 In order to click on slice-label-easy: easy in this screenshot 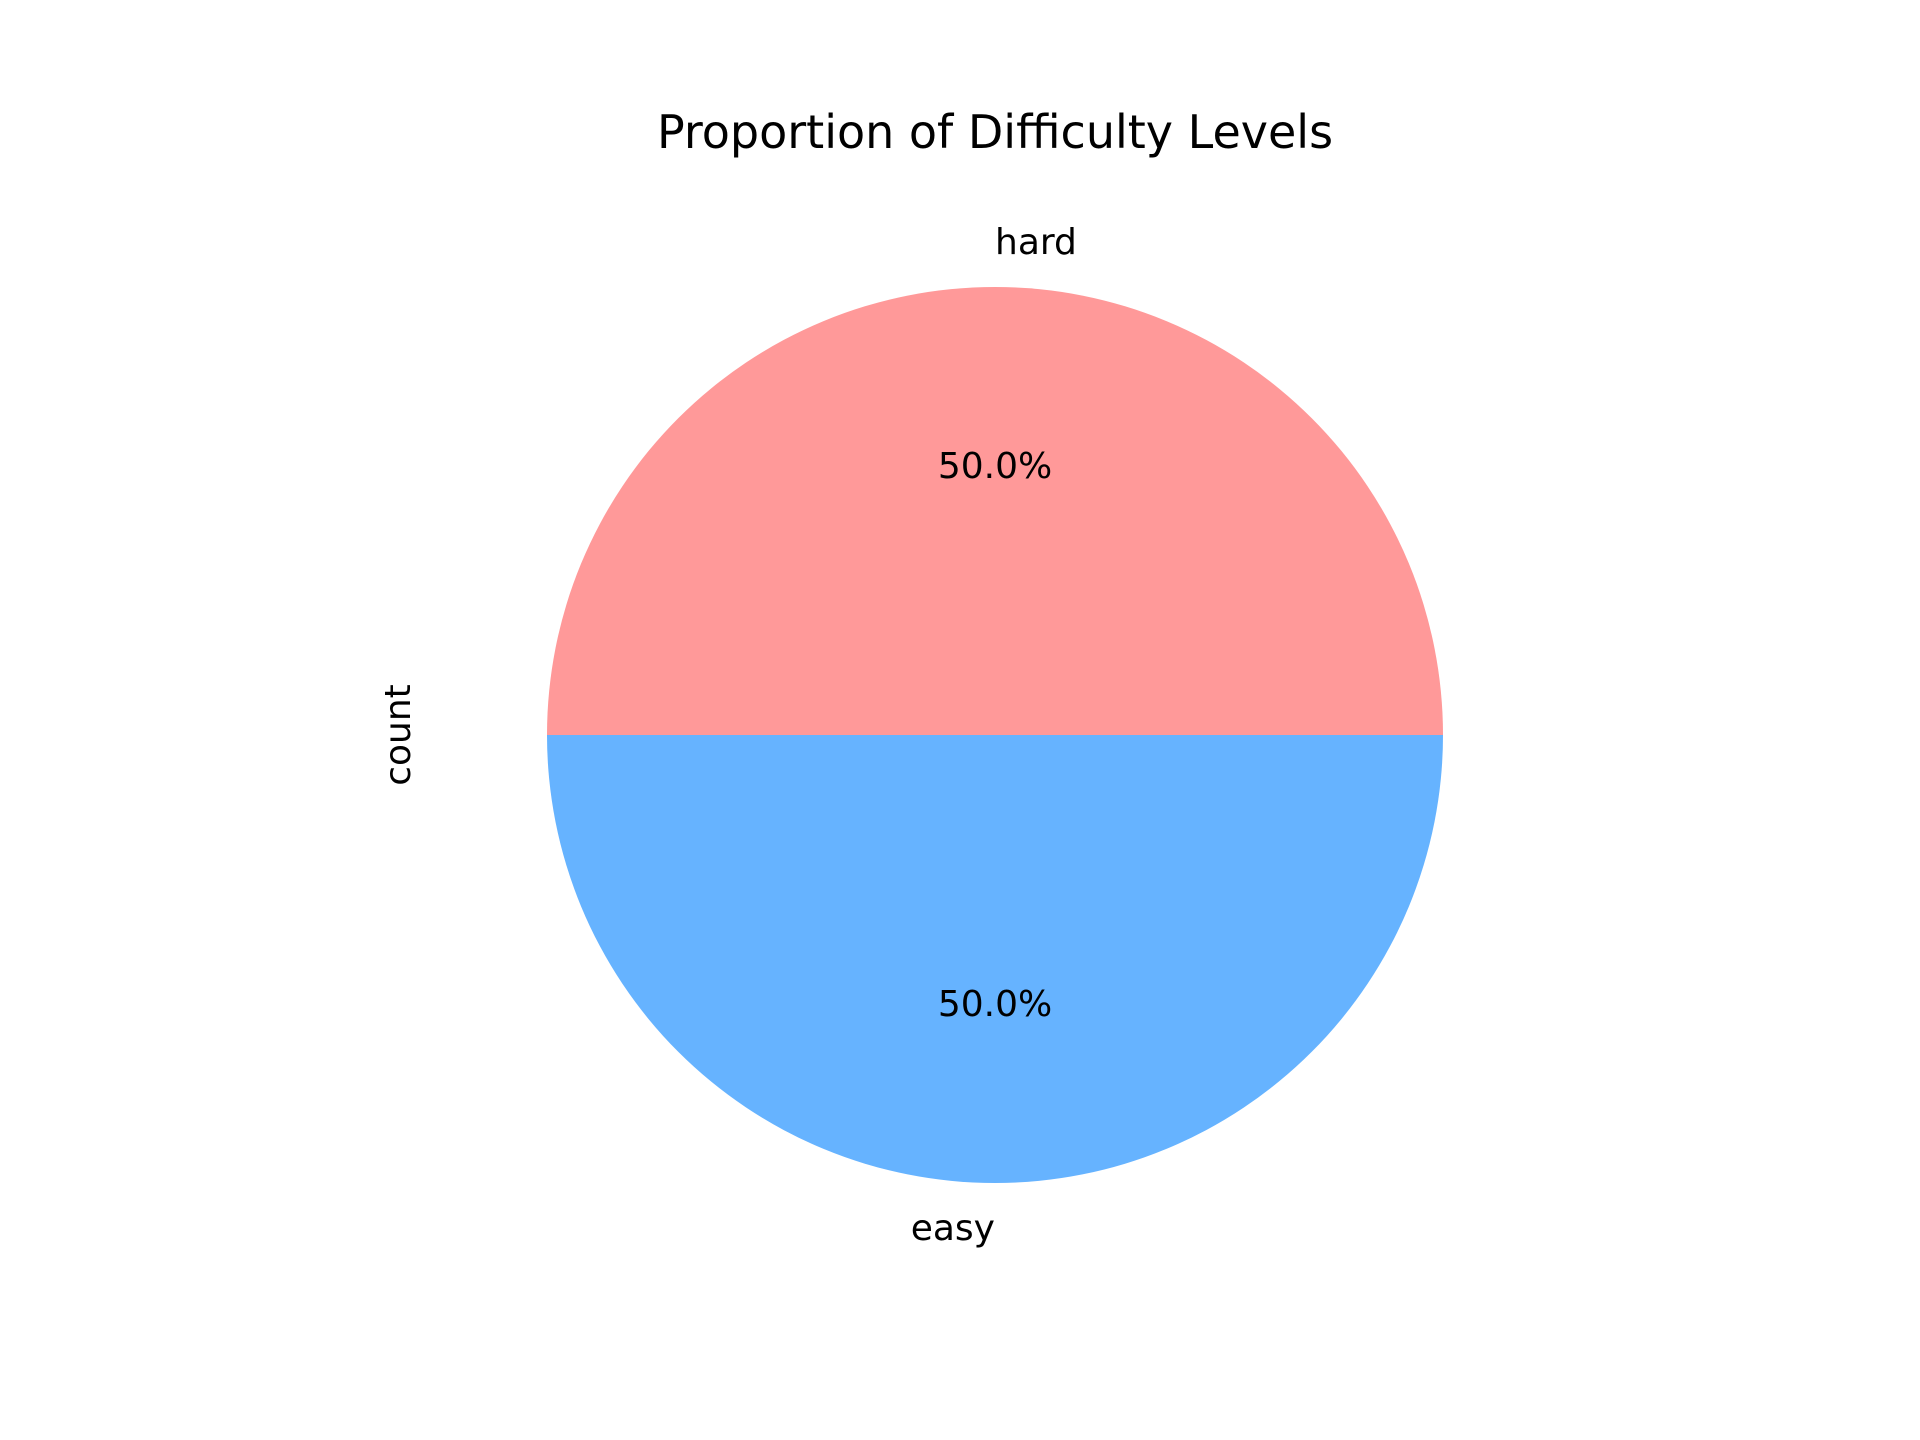, I will do `click(953, 1228)`.